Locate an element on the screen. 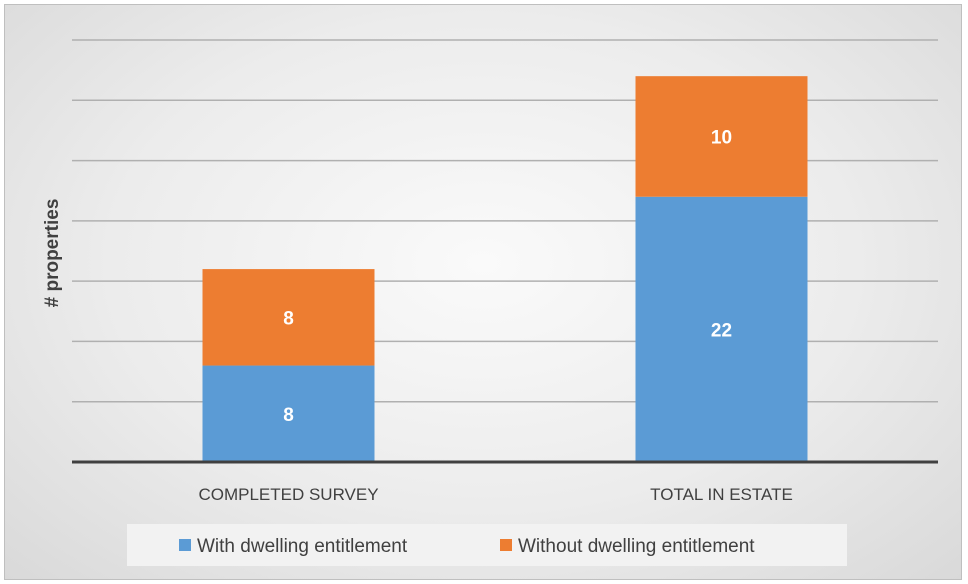 This screenshot has height=584, width=968. category-label: TOTAL IN ESTATE is located at coordinates (721, 494).